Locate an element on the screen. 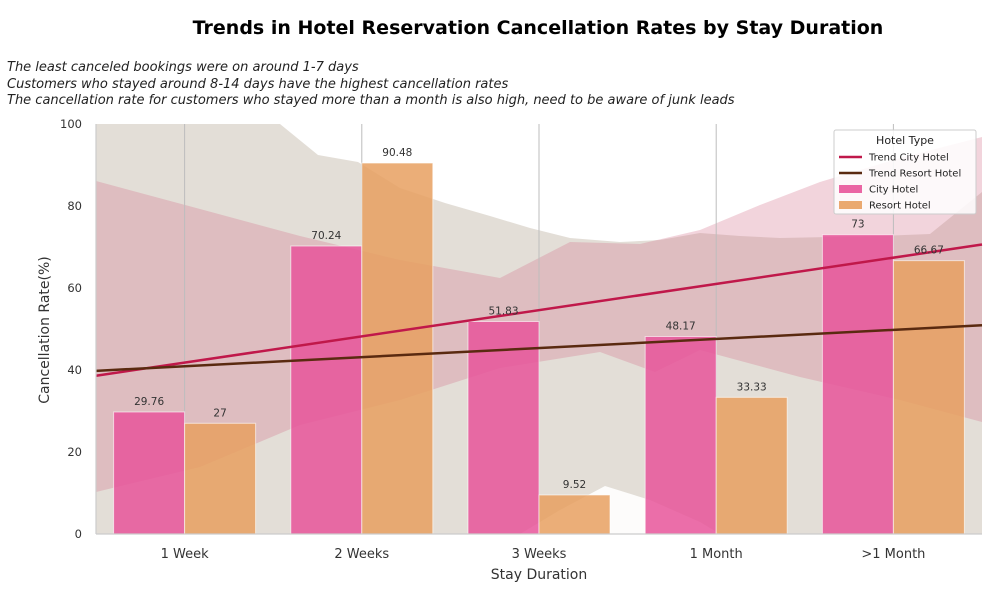 This screenshot has height=600, width=1000. data-label: 70.24 is located at coordinates (326, 236).